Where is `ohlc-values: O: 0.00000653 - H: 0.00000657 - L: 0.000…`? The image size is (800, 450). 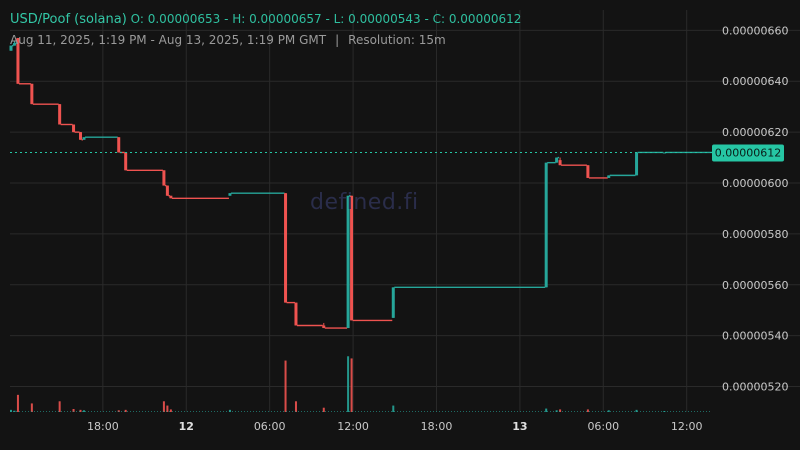
ohlc-values: O: 0.00000653 - H: 0.00000657 - L: 0.000… is located at coordinates (326, 19).